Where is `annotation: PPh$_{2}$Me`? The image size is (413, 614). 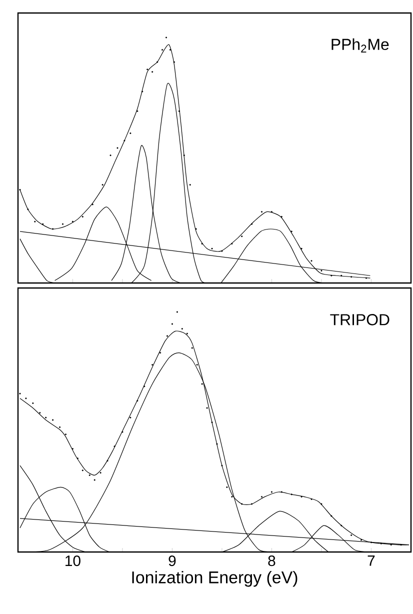 annotation: PPh$_{2}$Me is located at coordinates (360, 45).